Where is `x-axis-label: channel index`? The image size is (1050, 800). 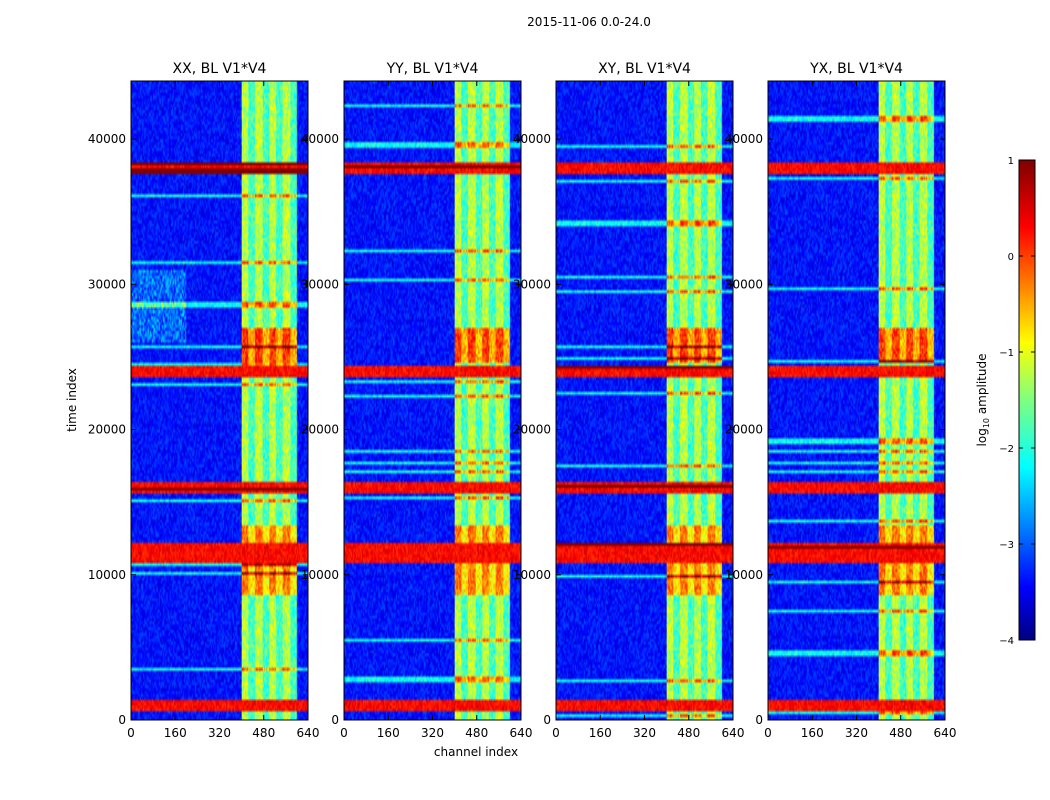 x-axis-label: channel index is located at coordinates (476, 752).